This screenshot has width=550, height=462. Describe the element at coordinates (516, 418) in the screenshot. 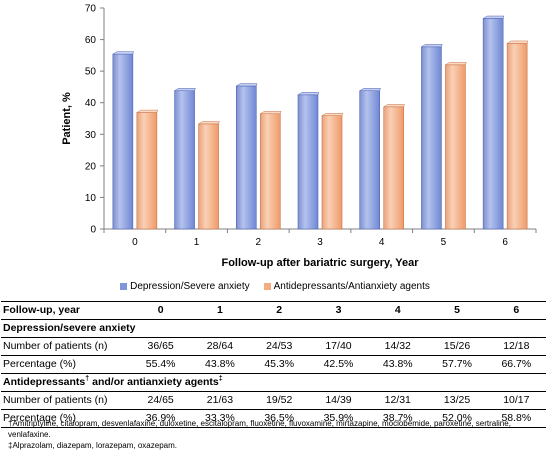

I see `table-cell: 58.8%` at that location.